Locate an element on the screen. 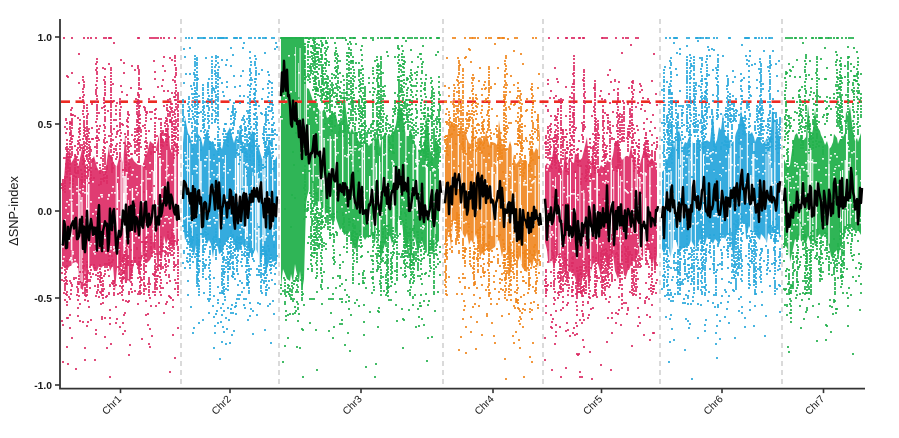  svg-text: ΔSNP-index is located at coordinates (13, 211).